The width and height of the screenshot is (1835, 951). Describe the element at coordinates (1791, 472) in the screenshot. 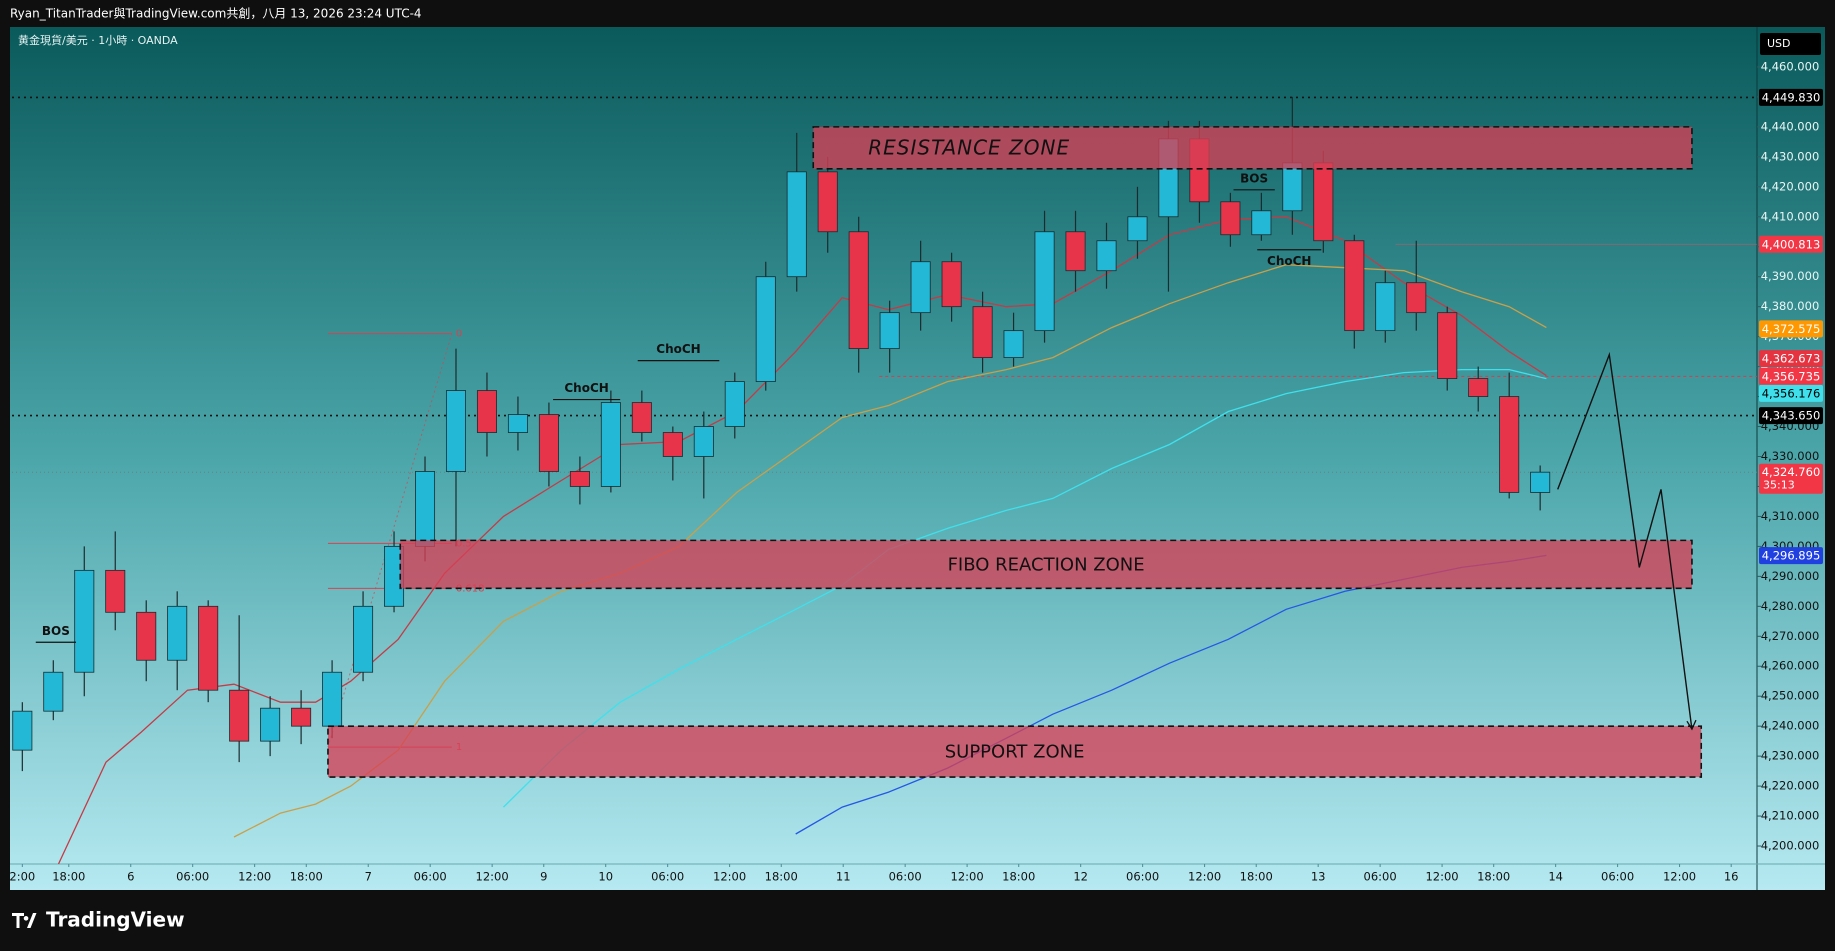

I see `price-label: 4,324.760` at that location.